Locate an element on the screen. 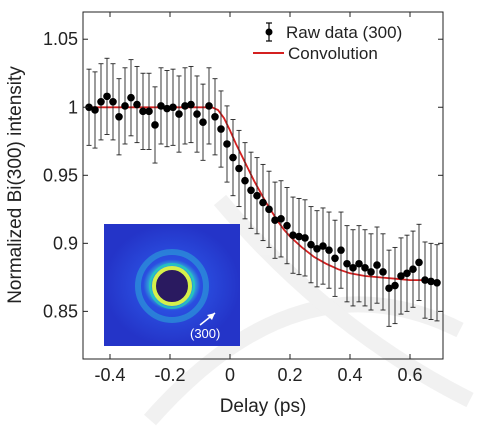  y-tick-label: 0.95 is located at coordinates (60, 175).